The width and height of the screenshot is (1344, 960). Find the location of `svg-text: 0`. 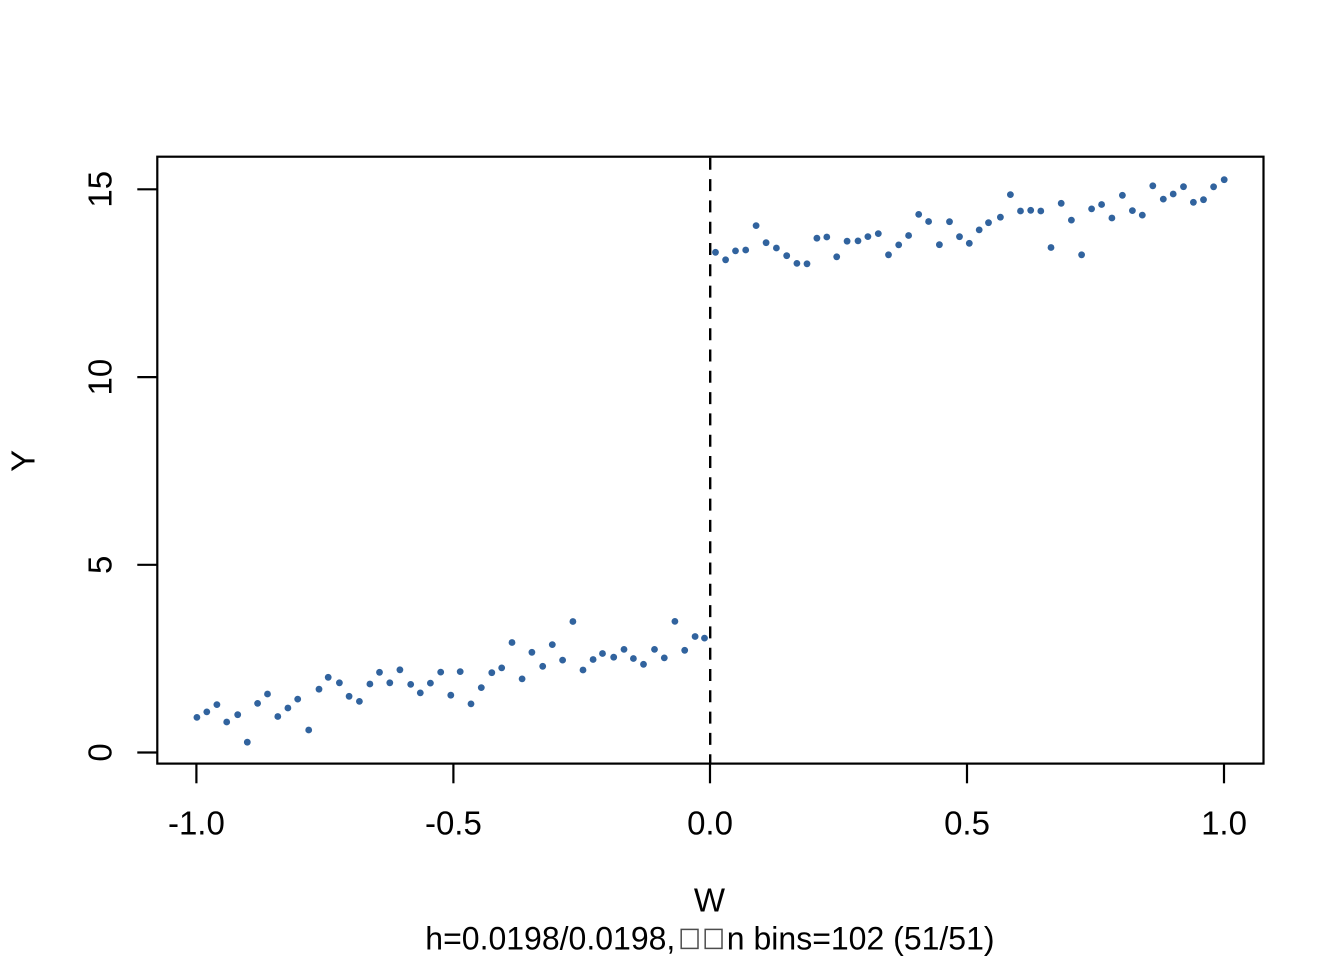

svg-text: 0 is located at coordinates (99, 752).